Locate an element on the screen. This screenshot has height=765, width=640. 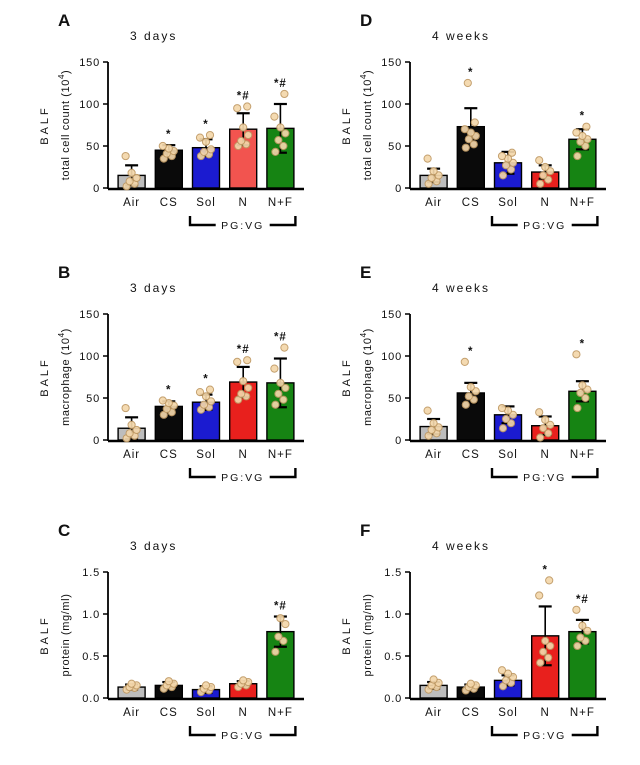
panel-label: D is located at coordinates (366, 20).